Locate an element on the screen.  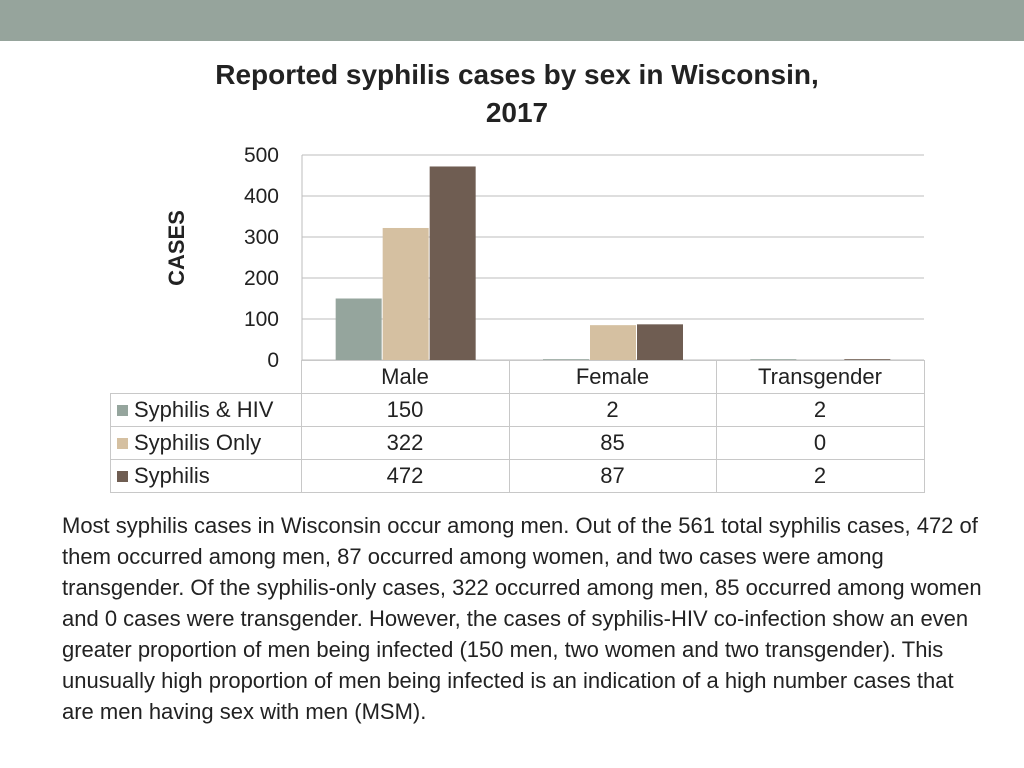
table-header-male: Male is located at coordinates (405, 377).